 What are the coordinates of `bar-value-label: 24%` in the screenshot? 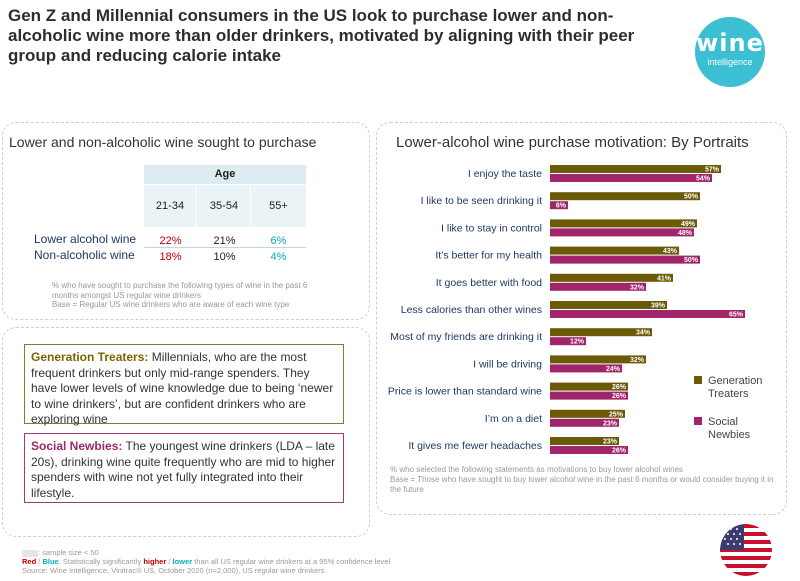 It's located at (613, 369).